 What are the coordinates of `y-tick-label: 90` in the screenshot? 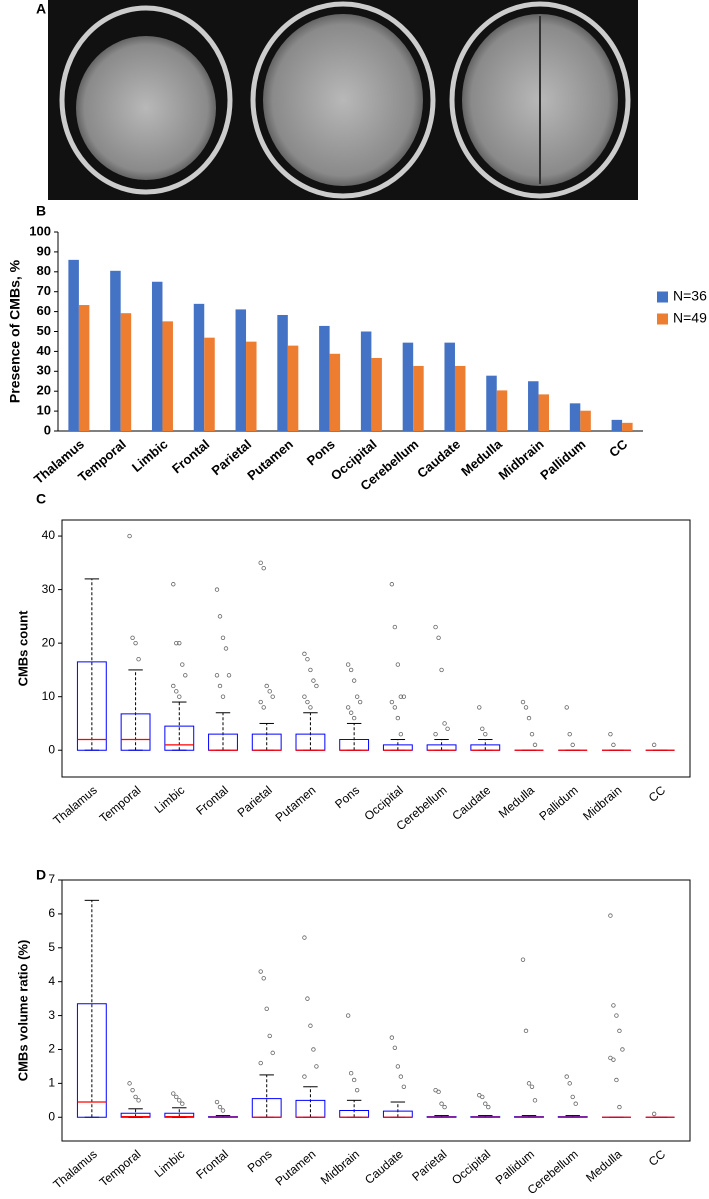 It's located at (44, 250).